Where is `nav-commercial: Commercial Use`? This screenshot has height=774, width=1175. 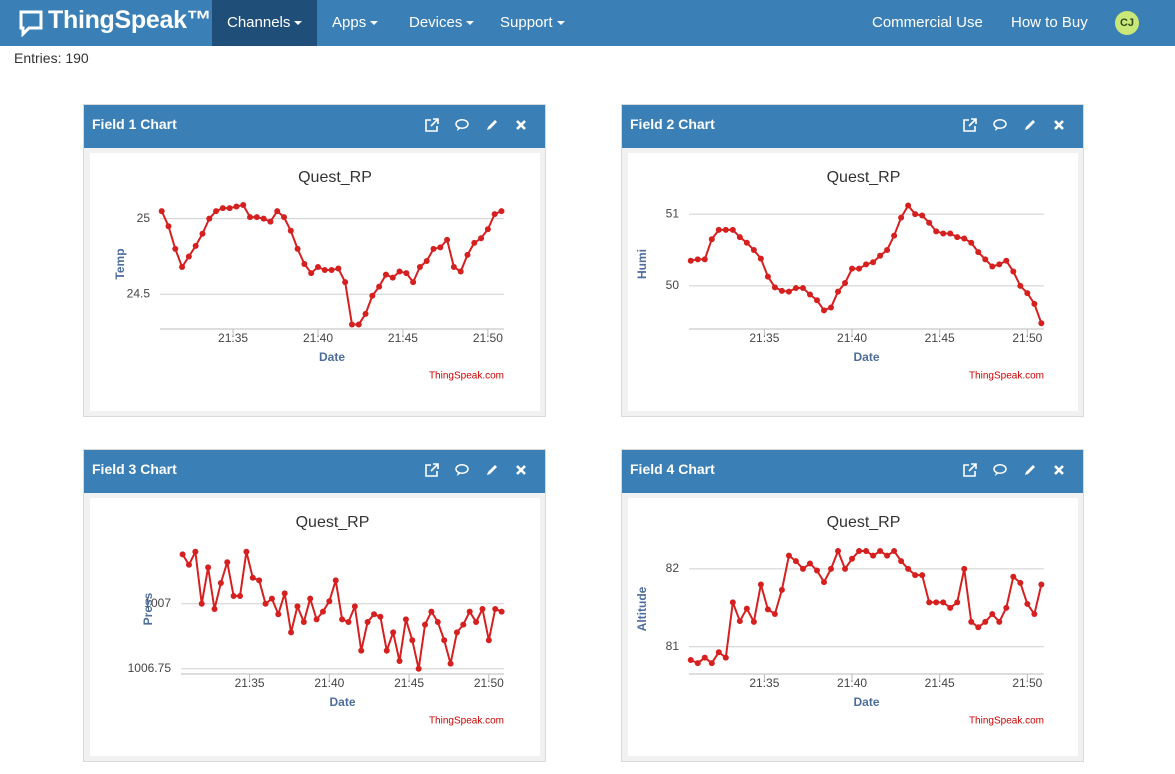
nav-commercial: Commercial Use is located at coordinates (927, 22).